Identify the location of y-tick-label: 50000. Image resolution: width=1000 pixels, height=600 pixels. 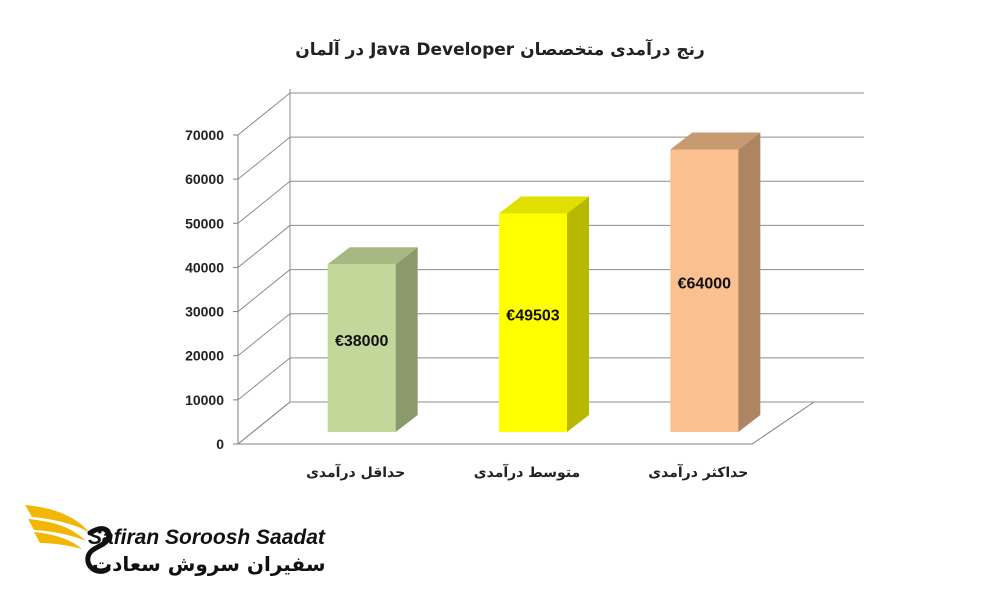
(204, 223).